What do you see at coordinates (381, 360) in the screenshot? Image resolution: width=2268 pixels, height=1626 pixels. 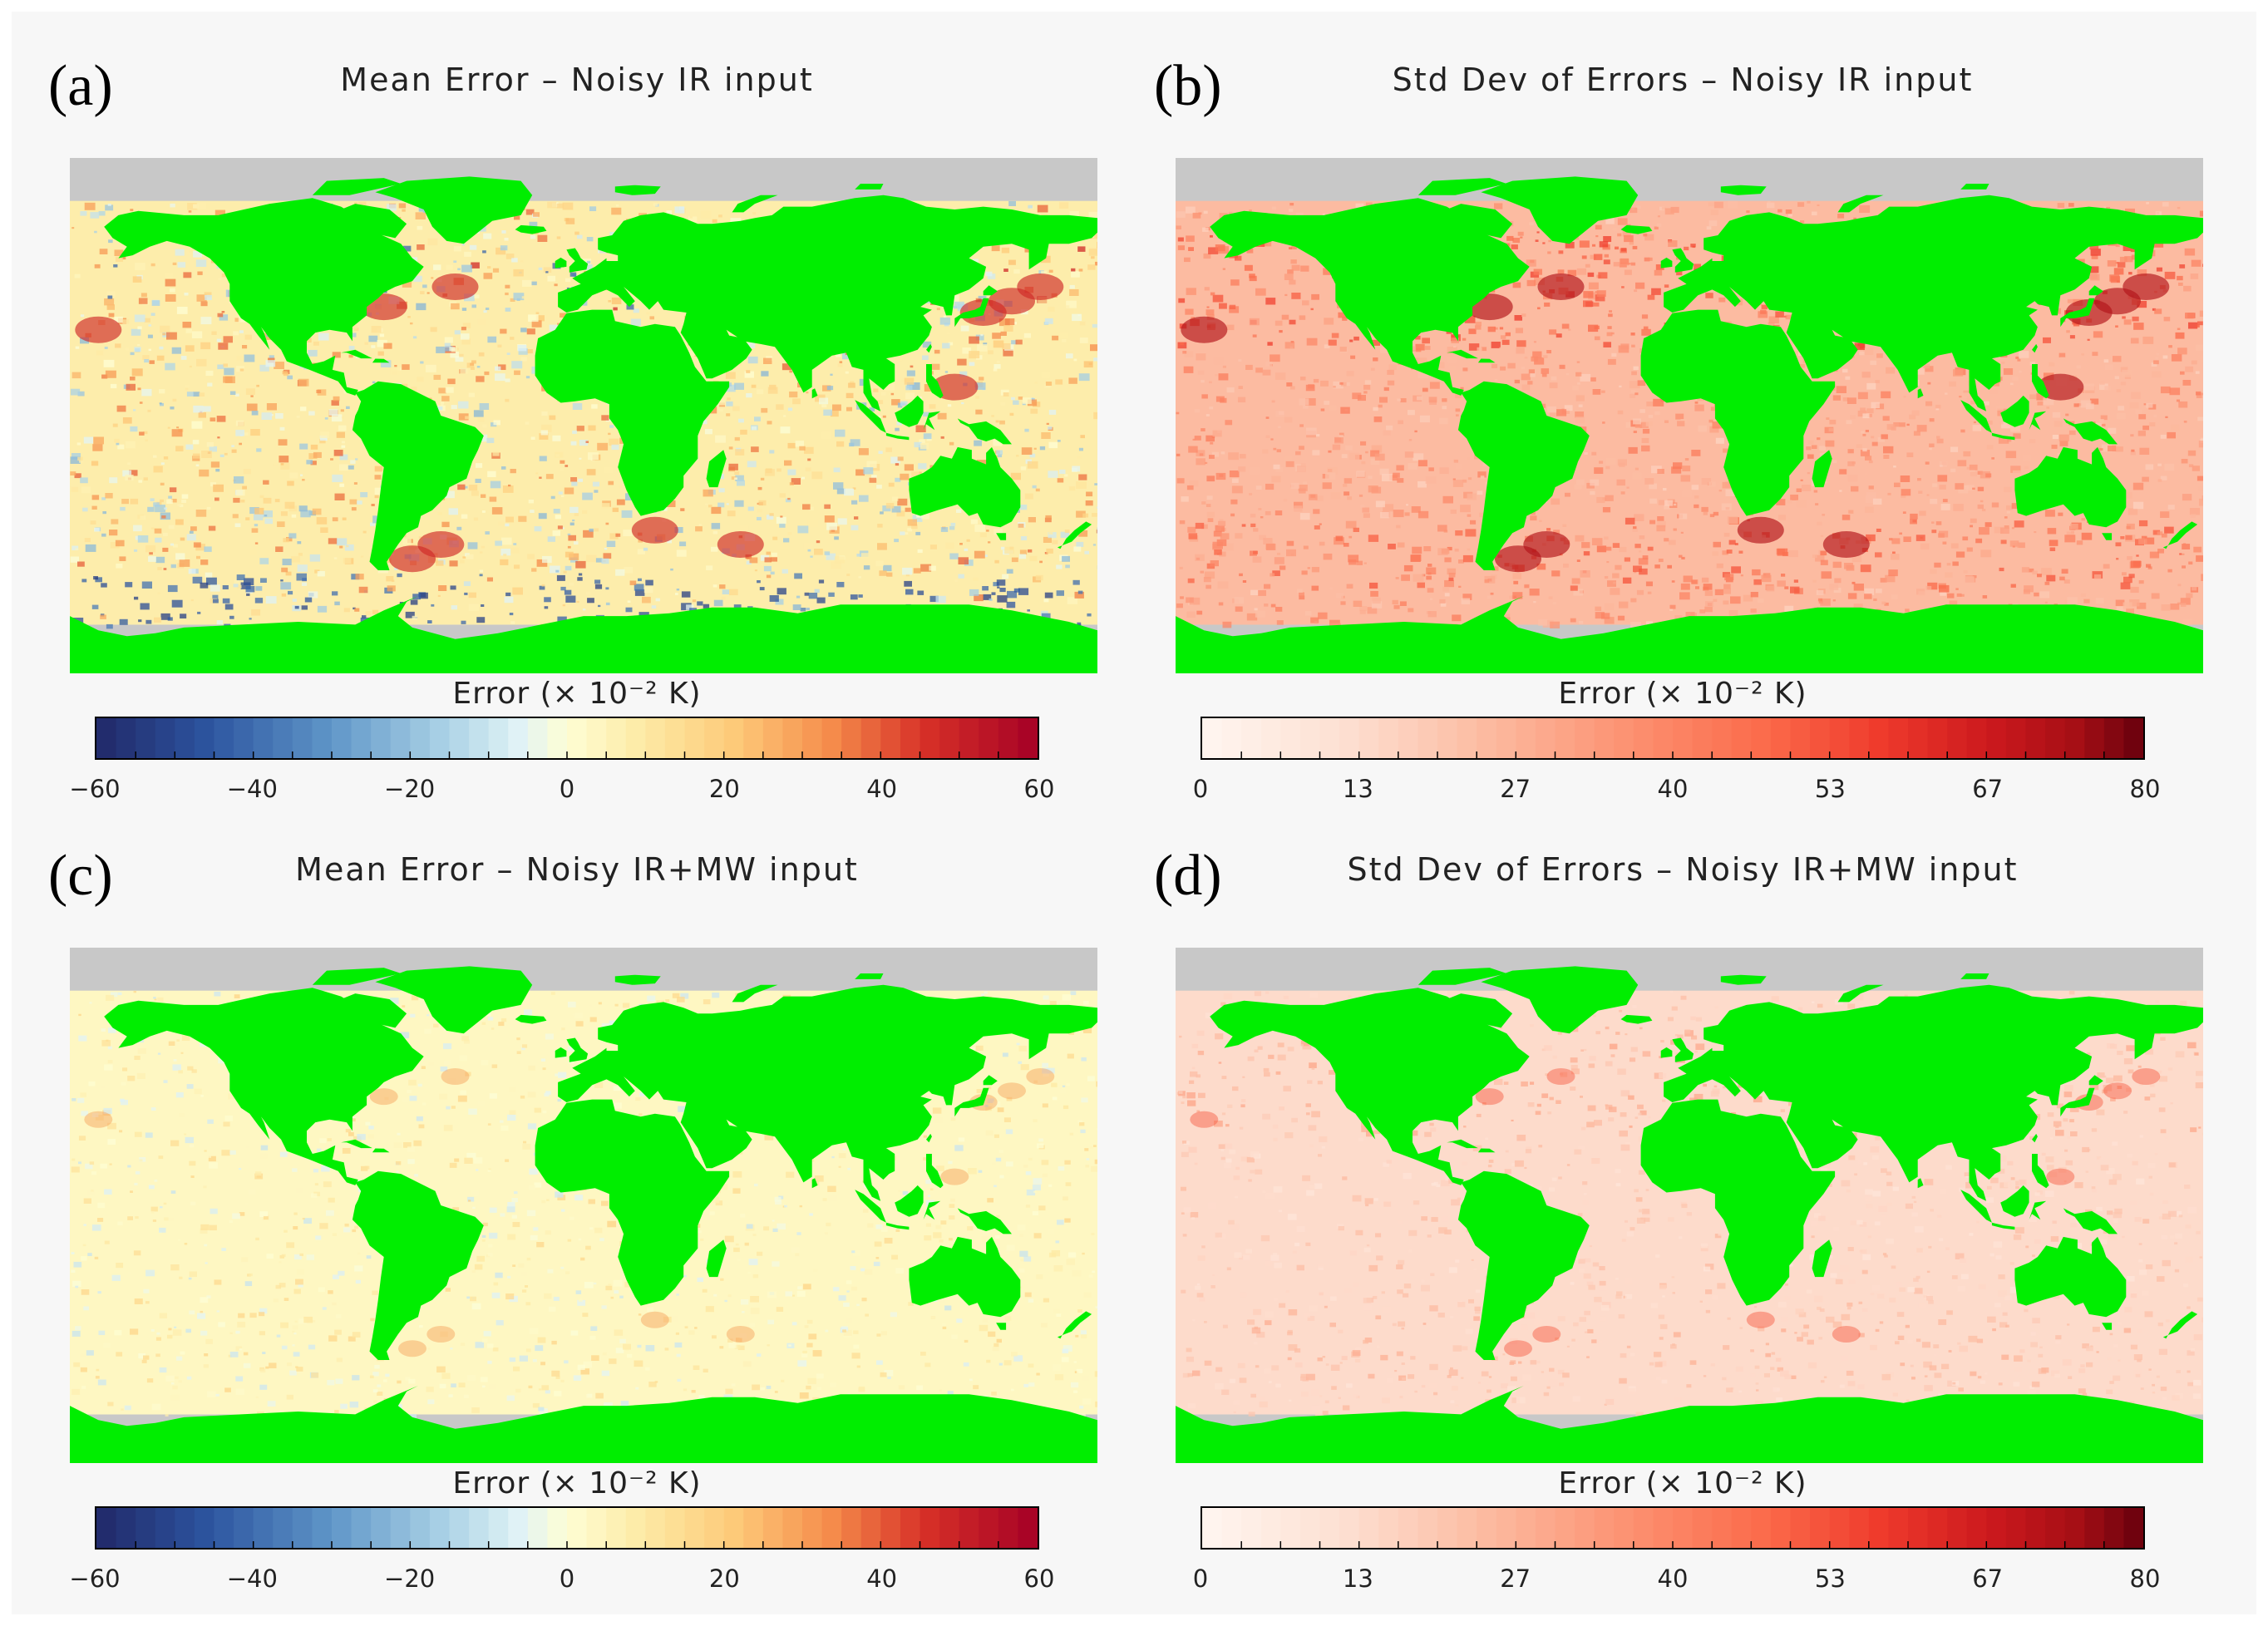 I see `land-hispaniola` at bounding box center [381, 360].